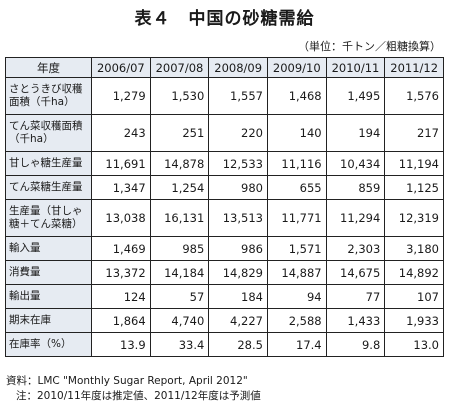 This screenshot has width=449, height=409. What do you see at coordinates (369, 46) in the screenshot?
I see `unit-label: （単位：千トン／粗糖換算）` at bounding box center [369, 46].